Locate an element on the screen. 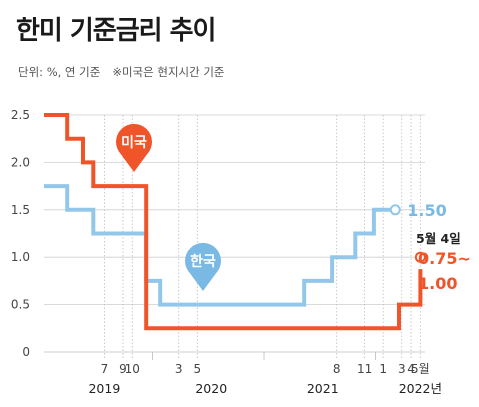  value-labels: 1.50 5월 4일 0.75~ 1.00 is located at coordinates (439, 247).